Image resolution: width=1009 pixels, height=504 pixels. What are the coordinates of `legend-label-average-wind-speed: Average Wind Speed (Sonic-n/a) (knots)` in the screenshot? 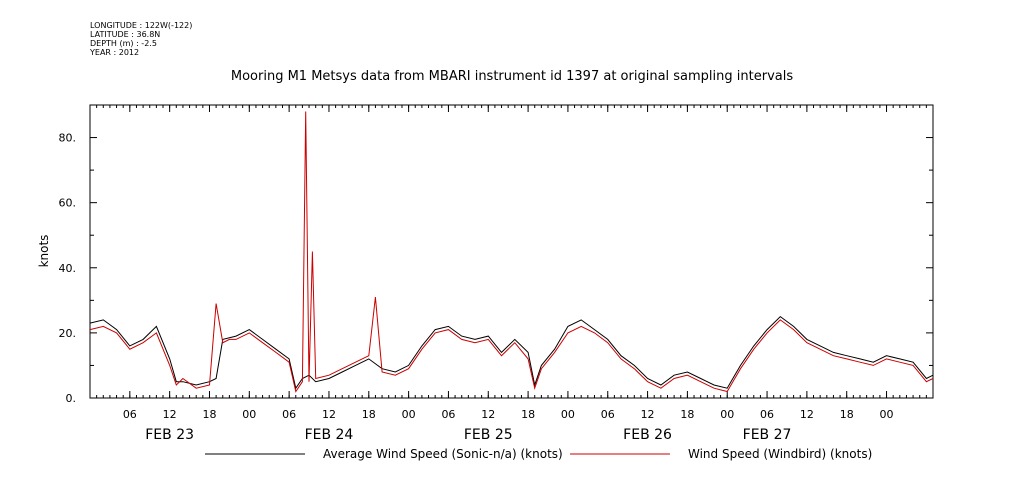 It's located at (443, 454).